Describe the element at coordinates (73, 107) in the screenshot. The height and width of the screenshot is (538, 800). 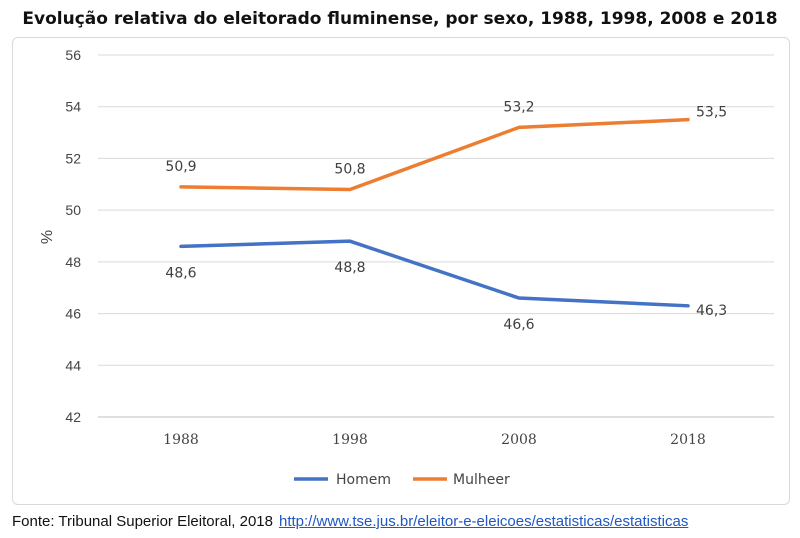
I see `y-tick-label: 54` at that location.